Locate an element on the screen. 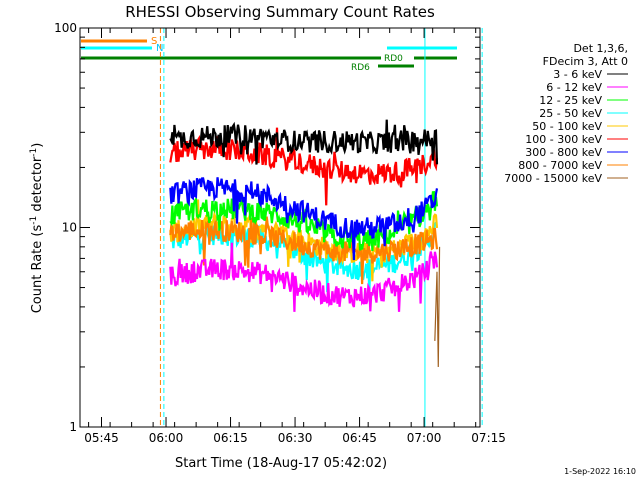 The width and height of the screenshot is (640, 484). y-tick-label-100: 100 is located at coordinates (65, 28).